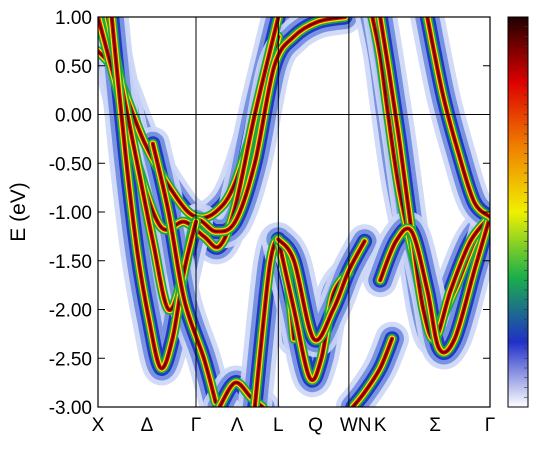  Describe the element at coordinates (70, 359) in the screenshot. I see `y-tick-label: -2.50` at that location.